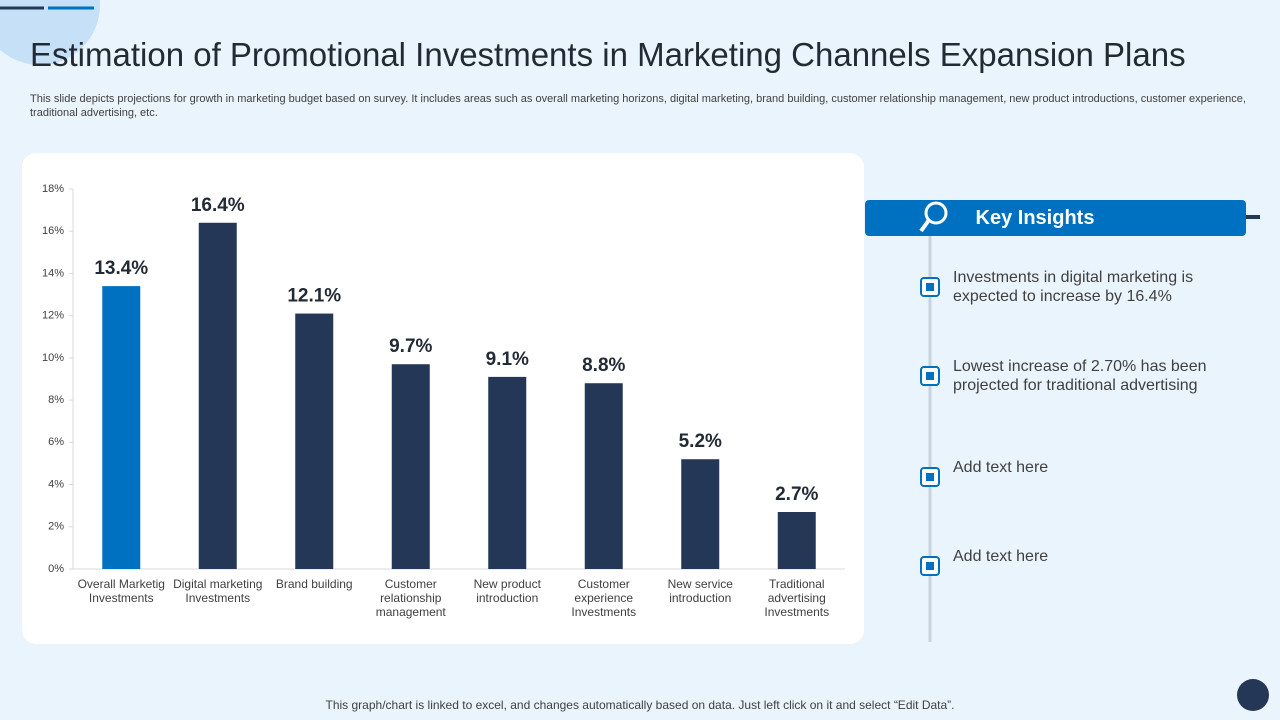  Describe the element at coordinates (314, 296) in the screenshot. I see `value-label: 12.1%` at that location.